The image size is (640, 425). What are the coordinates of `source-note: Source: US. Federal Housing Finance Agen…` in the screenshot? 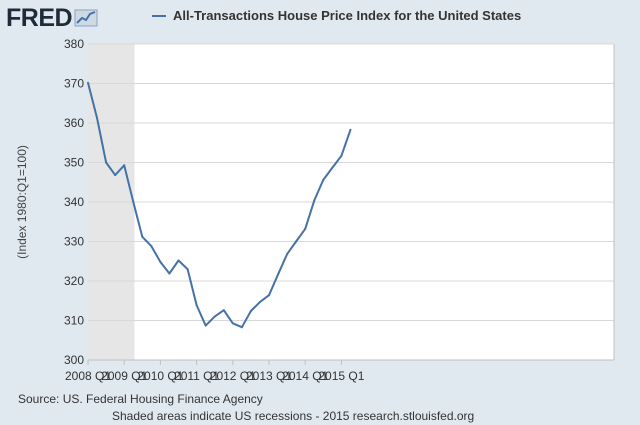 It's located at (140, 399).